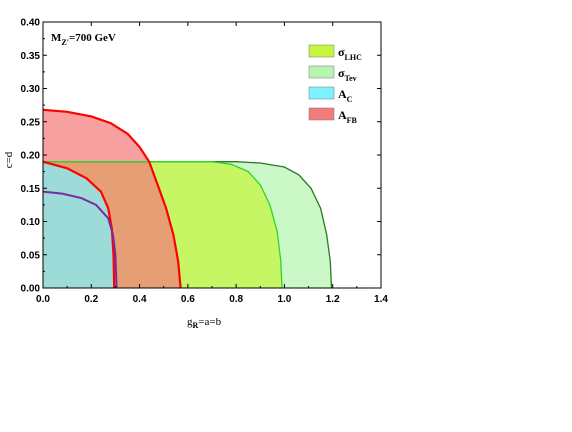  I want to click on annotation-mass: MZ'=700 GeV, so click(83, 39).